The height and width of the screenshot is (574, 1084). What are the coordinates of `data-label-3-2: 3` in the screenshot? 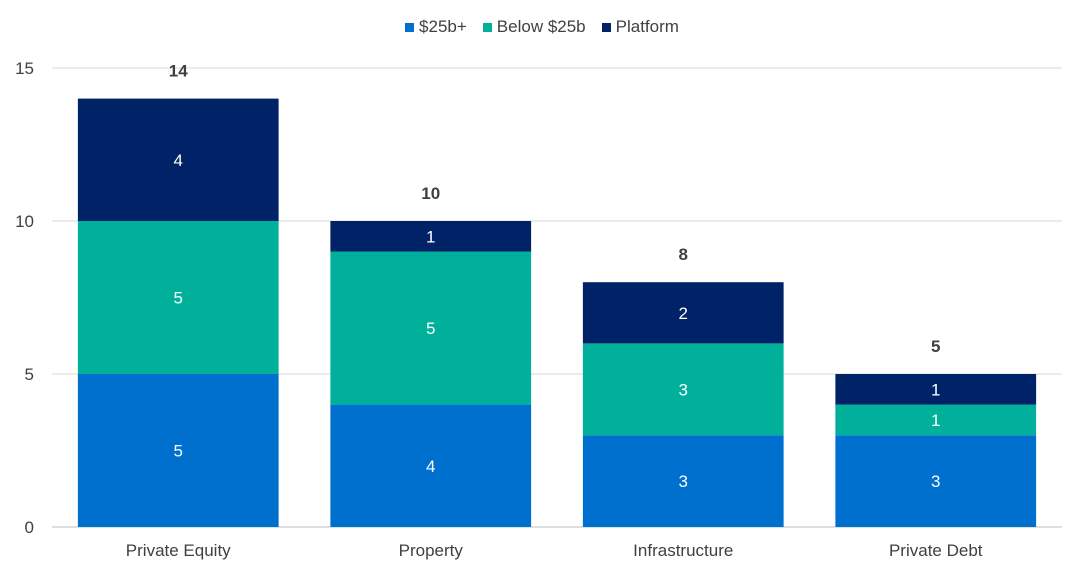 It's located at (683, 389).